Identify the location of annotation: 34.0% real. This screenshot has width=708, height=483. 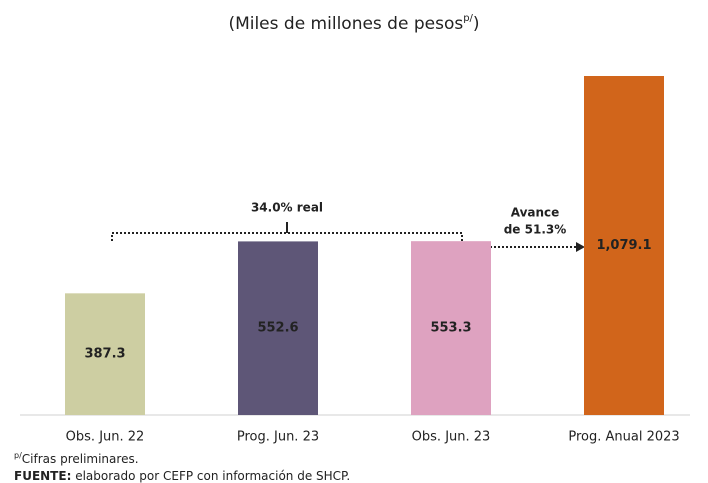
(287, 208).